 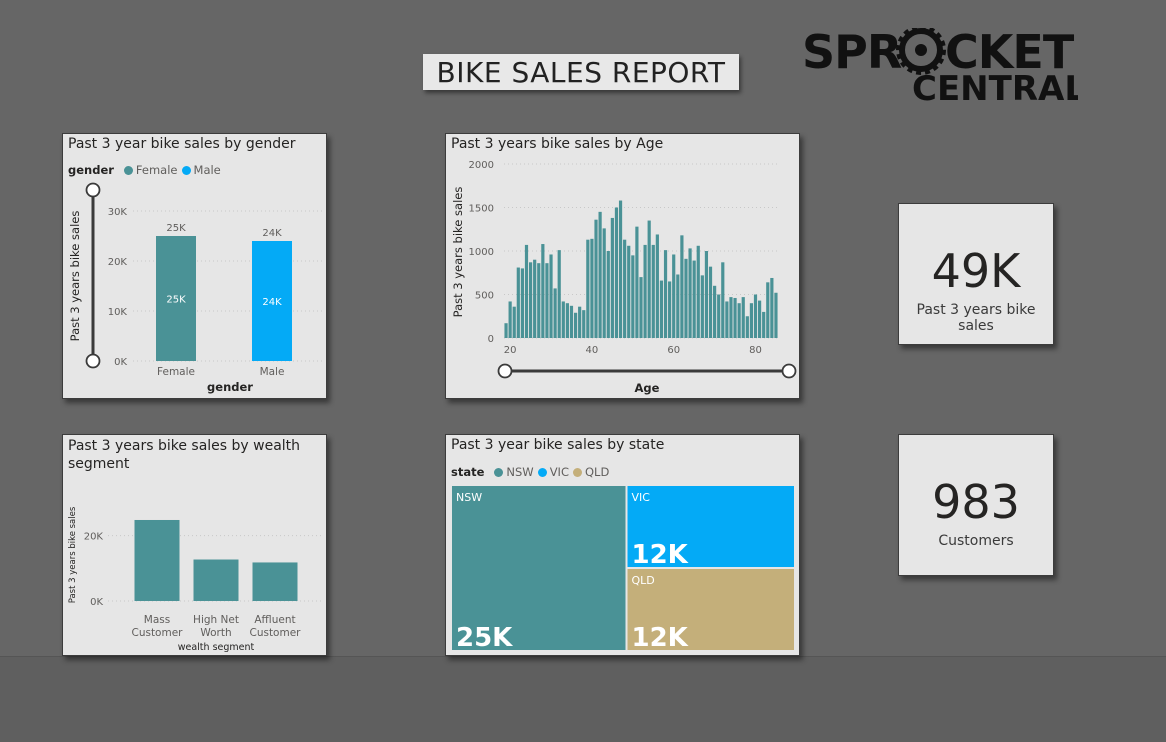 I want to click on slider-handle-bottom, so click(x=93, y=361).